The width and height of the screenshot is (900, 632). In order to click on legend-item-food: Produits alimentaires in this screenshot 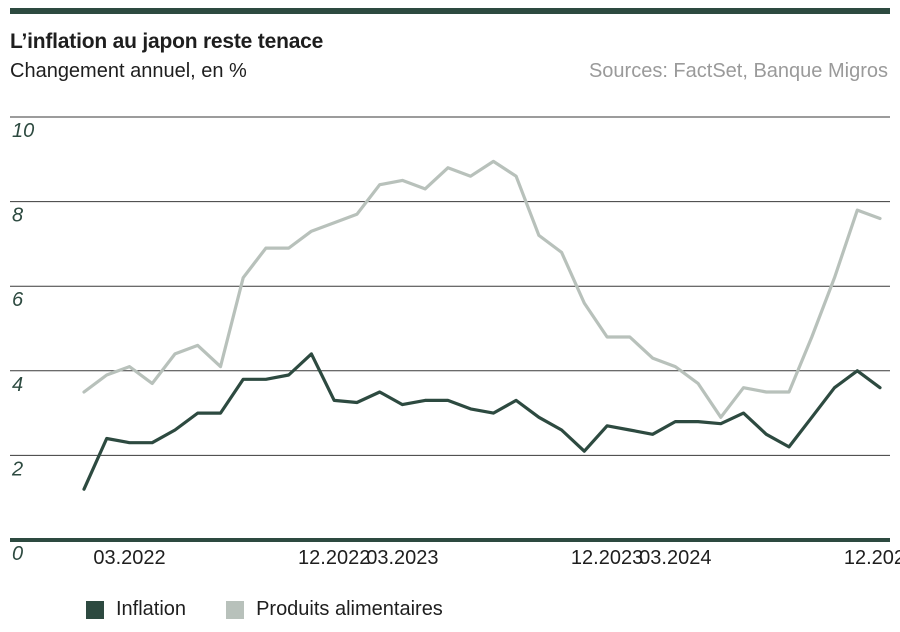, I will do `click(334, 609)`.